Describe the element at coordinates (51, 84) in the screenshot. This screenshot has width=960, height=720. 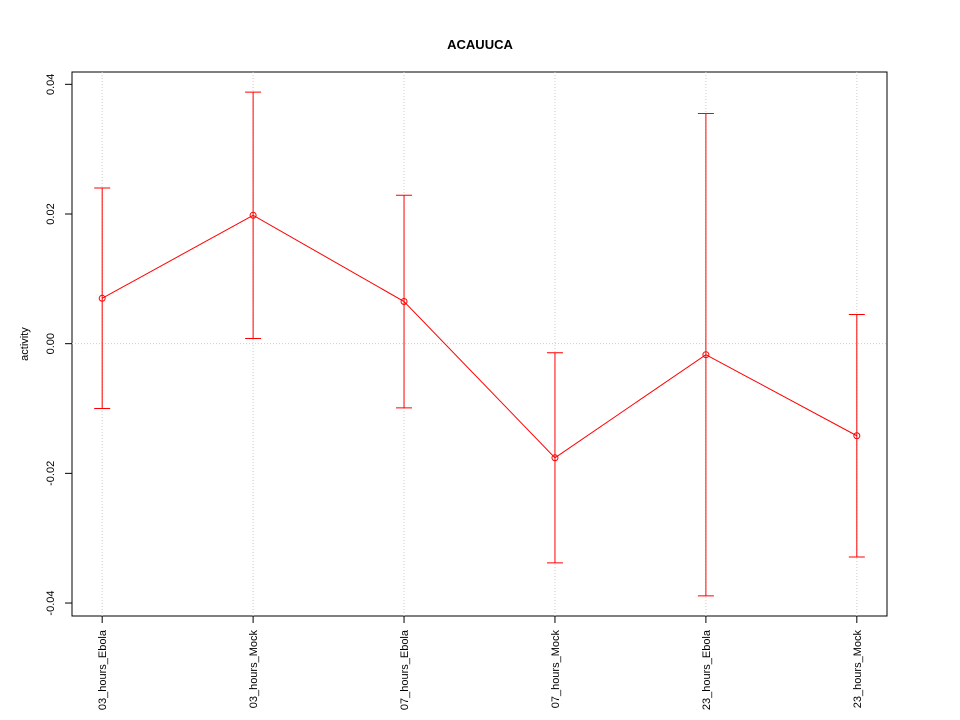
I see `y-tick-label: 0.04` at that location.